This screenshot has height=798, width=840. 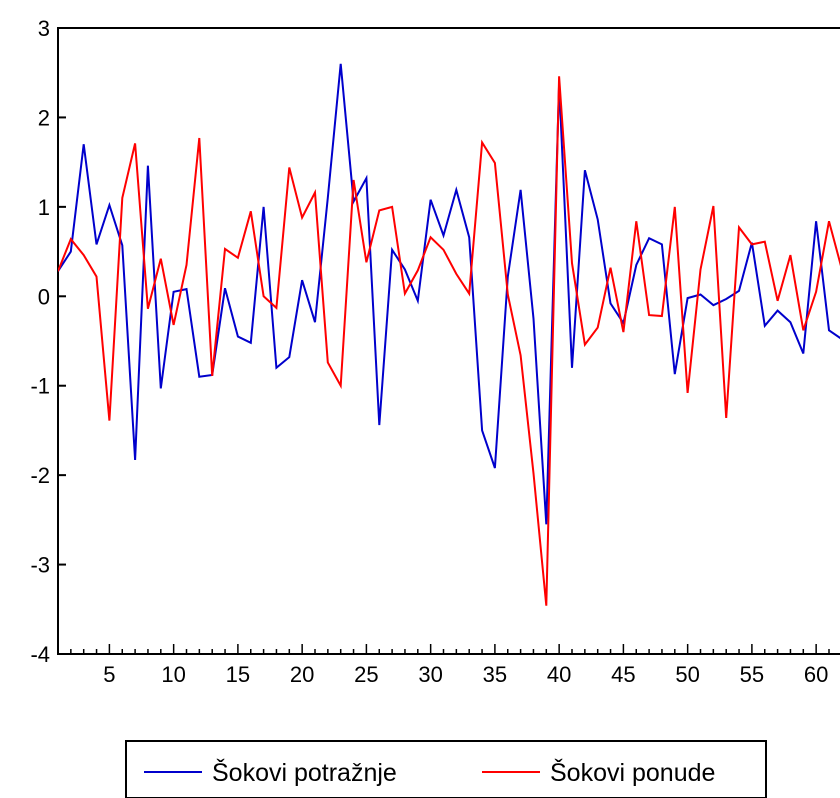 I want to click on legend-box, so click(x=446, y=769).